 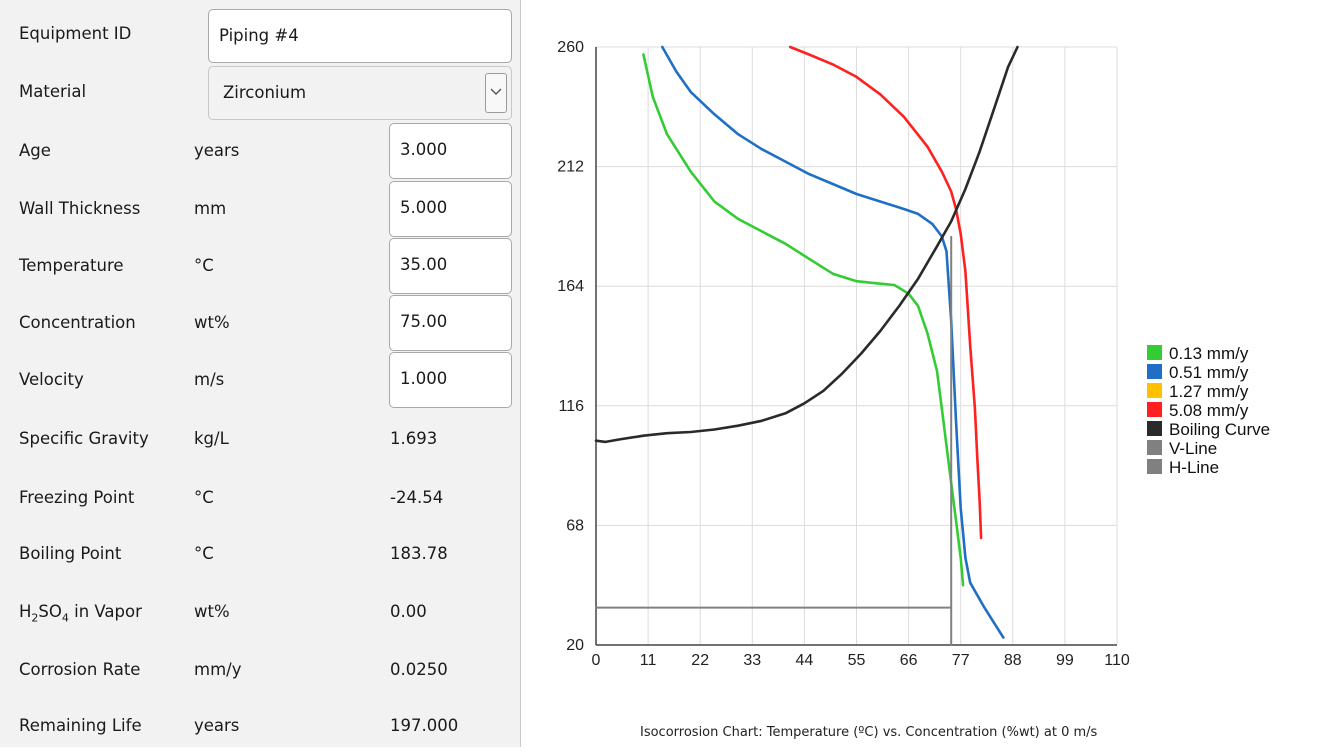 What do you see at coordinates (25, 611) in the screenshot?
I see `h2so4-label-h: H` at bounding box center [25, 611].